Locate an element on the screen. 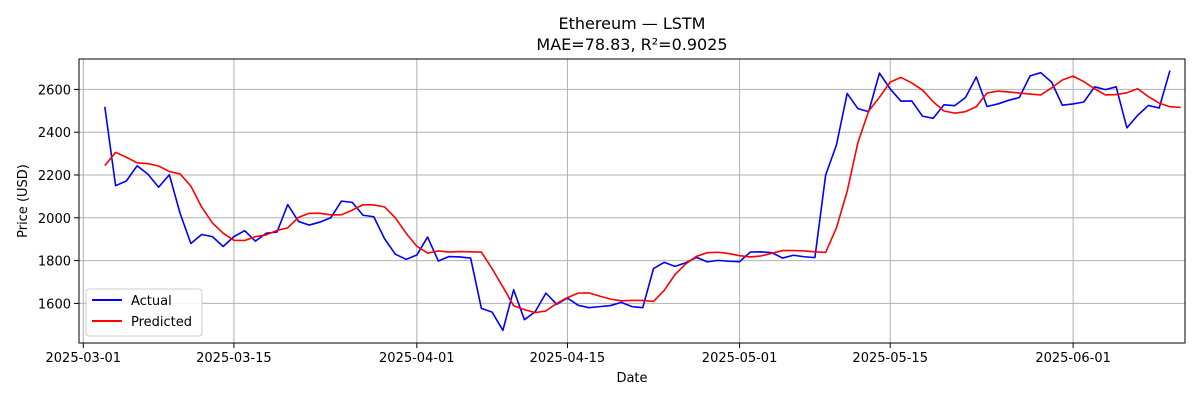  chart-subtitle: MAE=78.83, R²=0.9025 is located at coordinates (631, 44).